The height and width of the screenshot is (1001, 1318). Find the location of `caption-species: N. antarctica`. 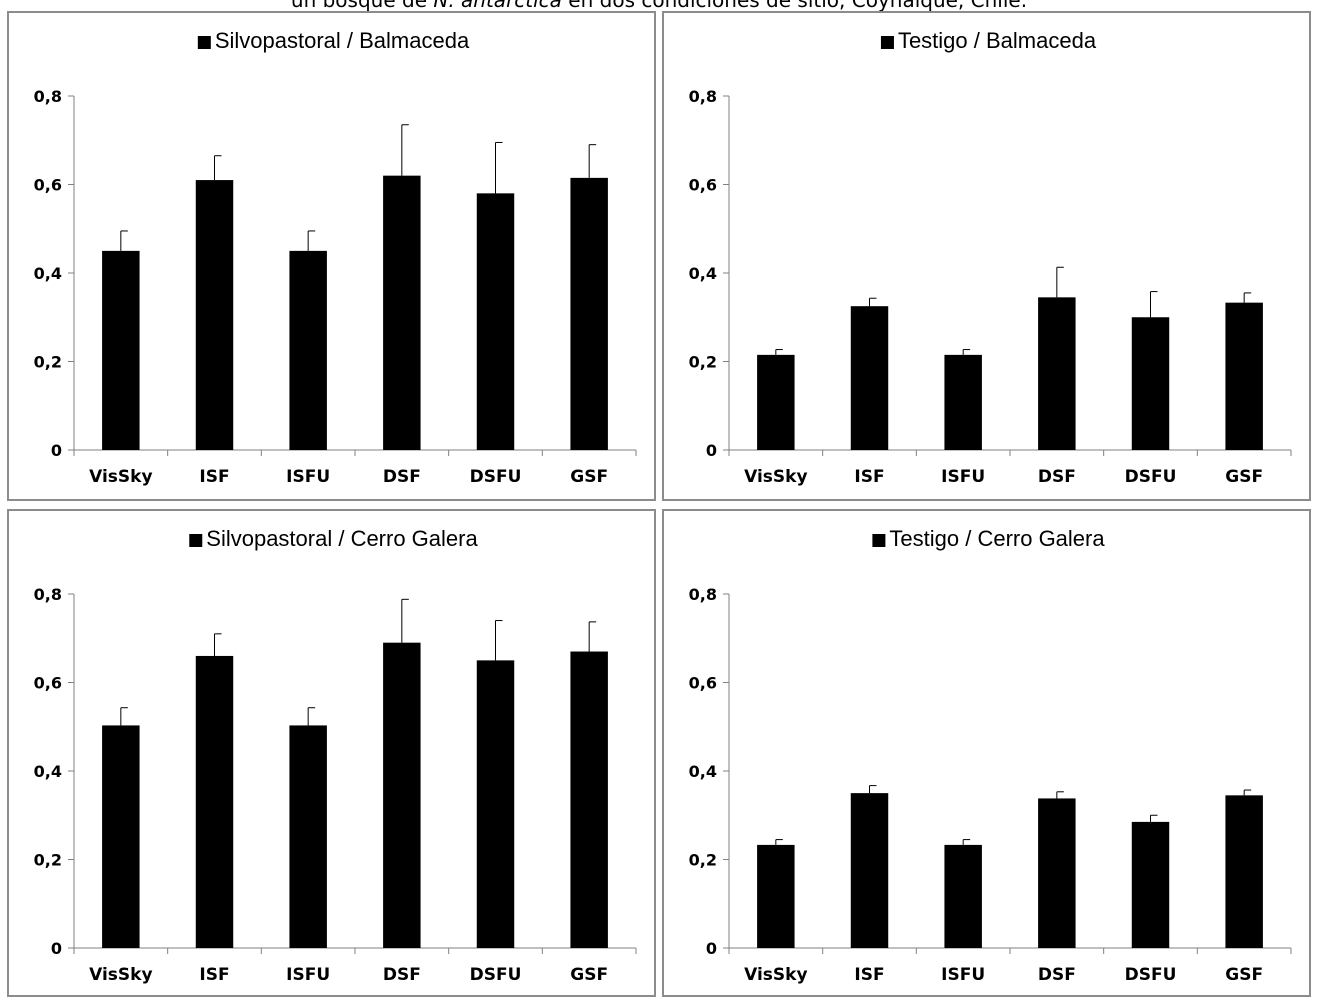

caption-species: N. antarctica is located at coordinates (497, 6).